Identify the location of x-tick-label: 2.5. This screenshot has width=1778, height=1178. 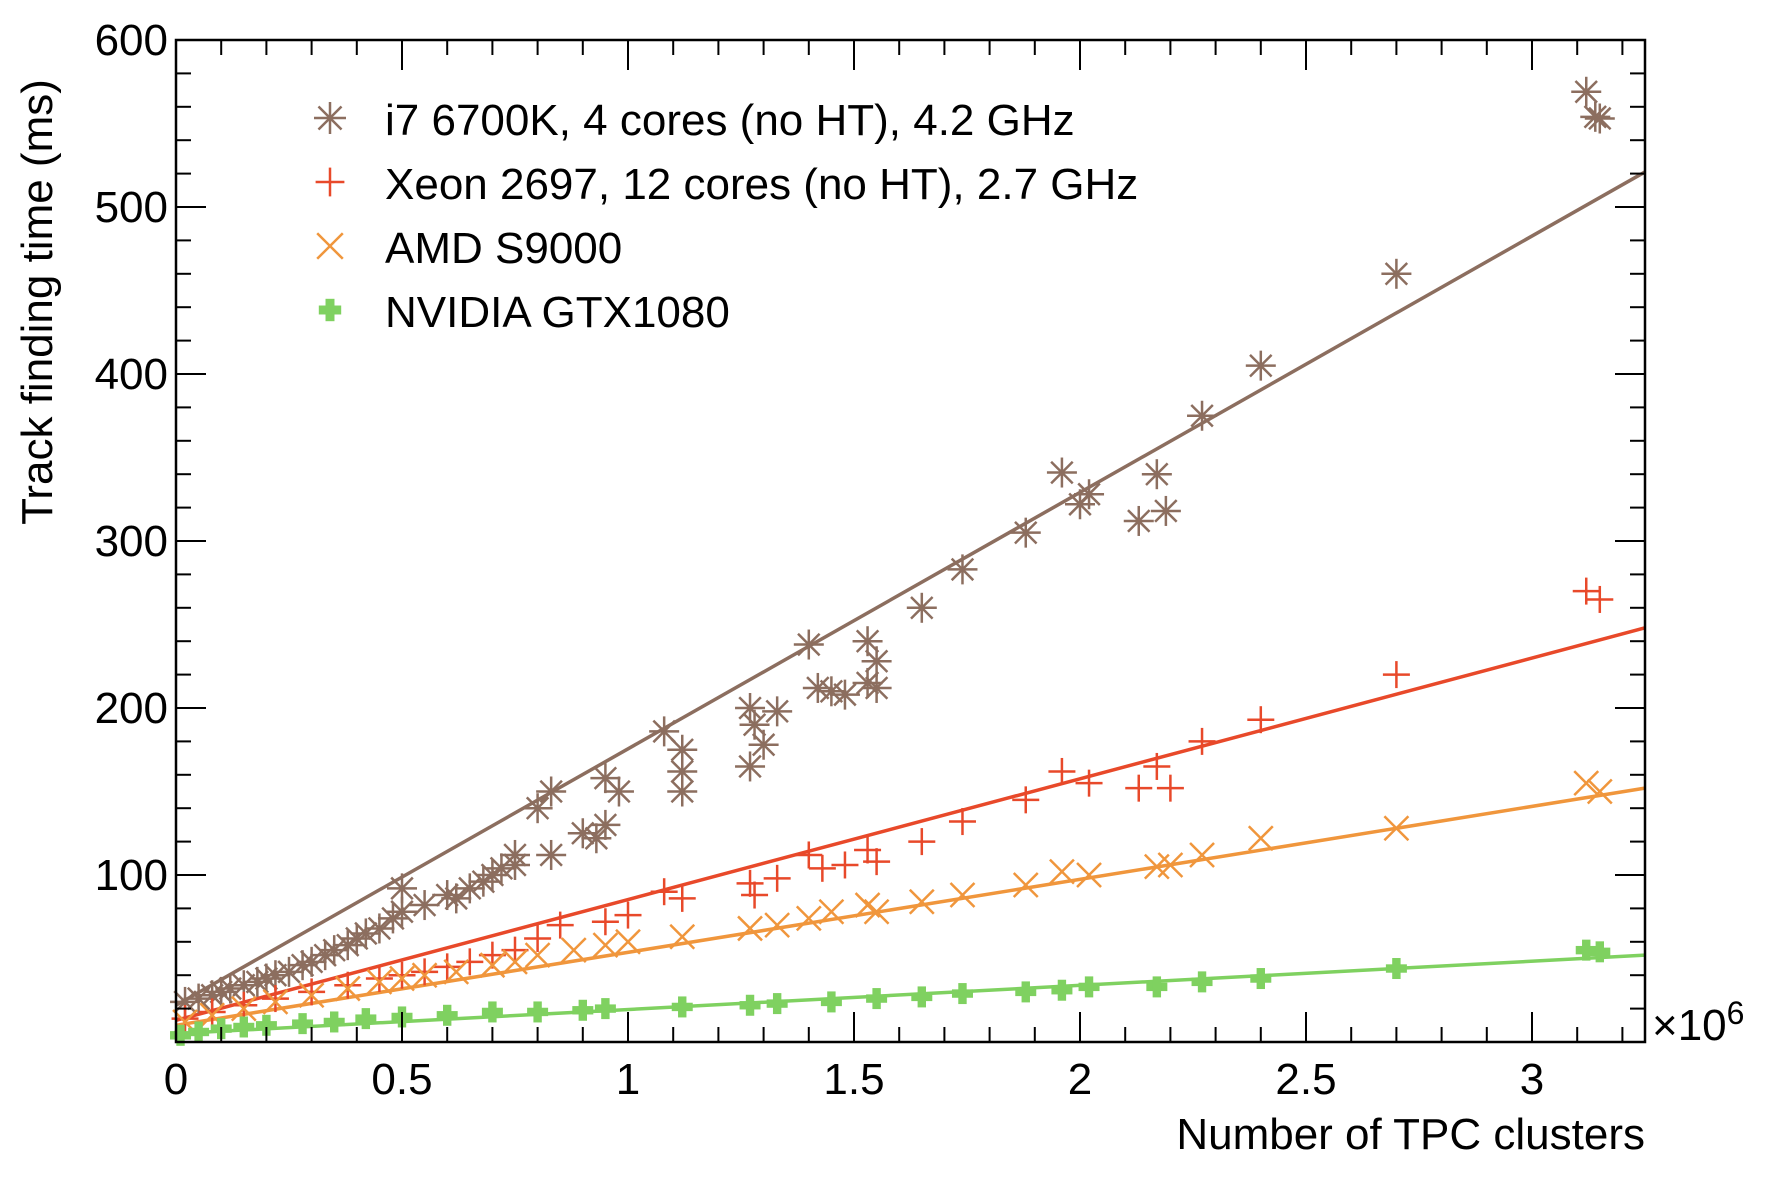
(1305, 1079).